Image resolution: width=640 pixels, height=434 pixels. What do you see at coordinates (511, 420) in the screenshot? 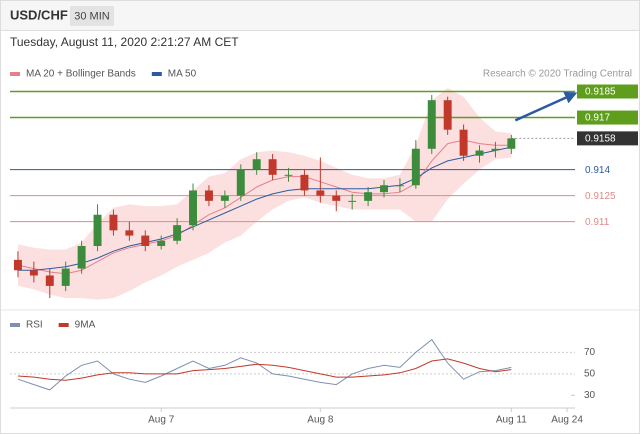
I see `x-tick-label: Aug 11` at bounding box center [511, 420].